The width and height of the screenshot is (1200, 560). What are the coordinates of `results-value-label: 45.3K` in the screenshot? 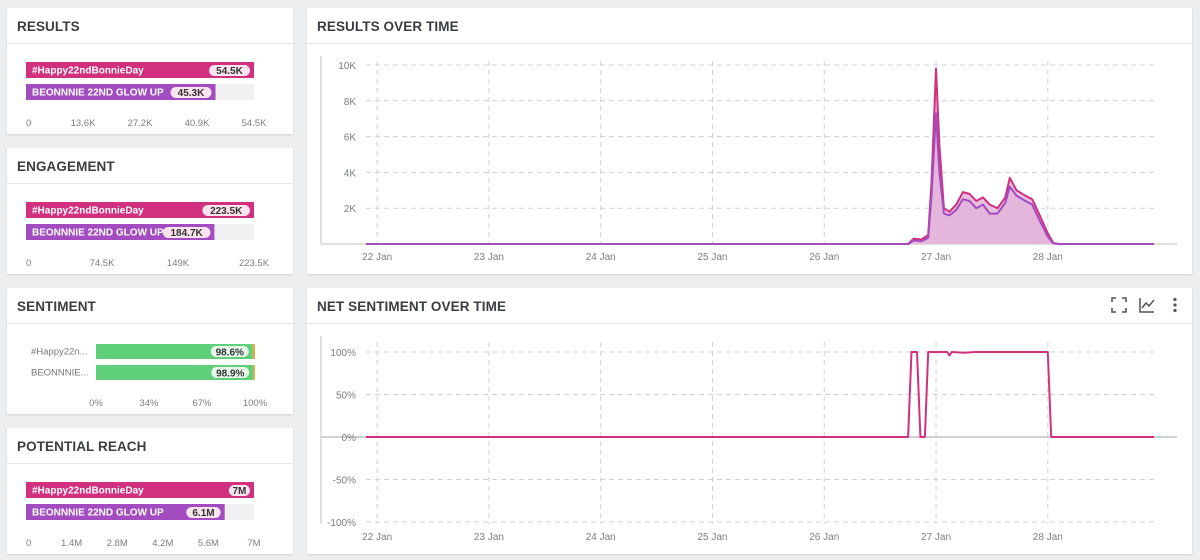 It's located at (191, 93).